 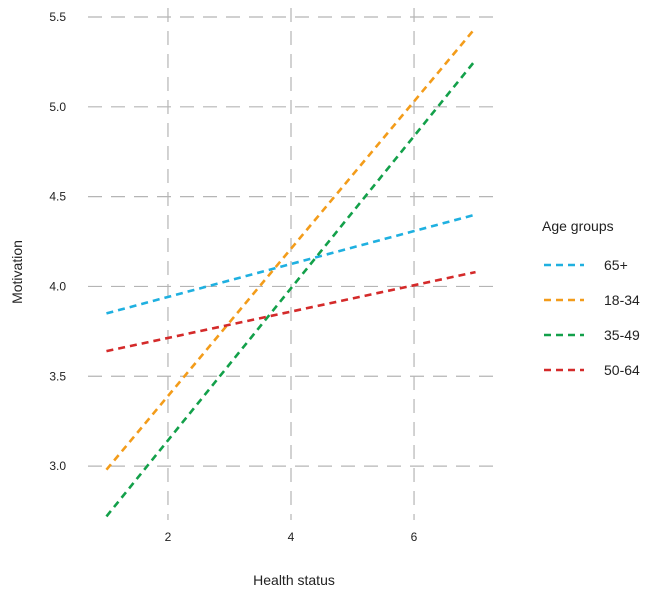 I want to click on x-axis-ticks: 2 4 6, so click(x=291, y=537).